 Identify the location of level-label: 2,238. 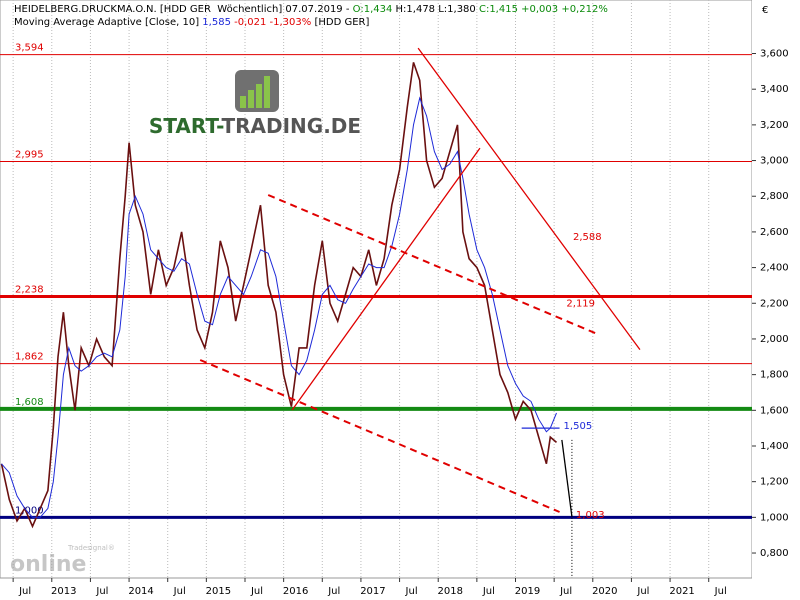
(29, 289).